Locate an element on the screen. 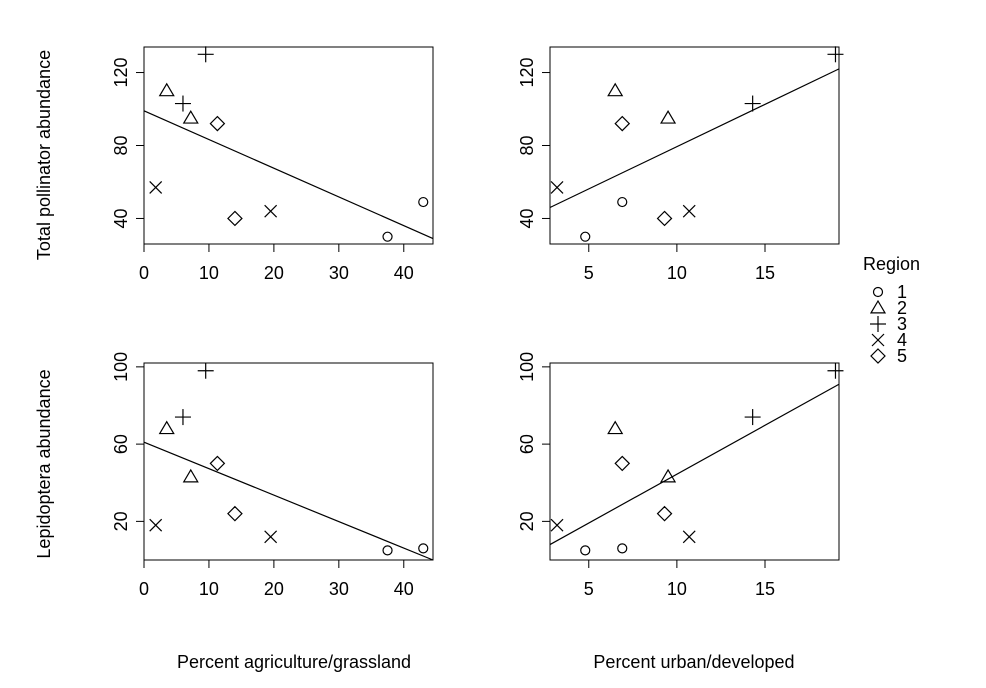 This screenshot has width=986, height=688. legend-entry-label: 1 is located at coordinates (902, 292).